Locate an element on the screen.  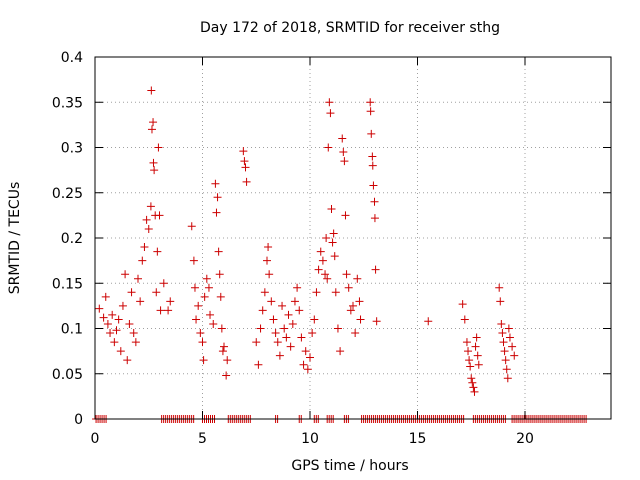
y-tick-labels: 0 0.05 0.1 0.15 0.2 0.25 0.3 0.35 0.4 is located at coordinates (67, 239).